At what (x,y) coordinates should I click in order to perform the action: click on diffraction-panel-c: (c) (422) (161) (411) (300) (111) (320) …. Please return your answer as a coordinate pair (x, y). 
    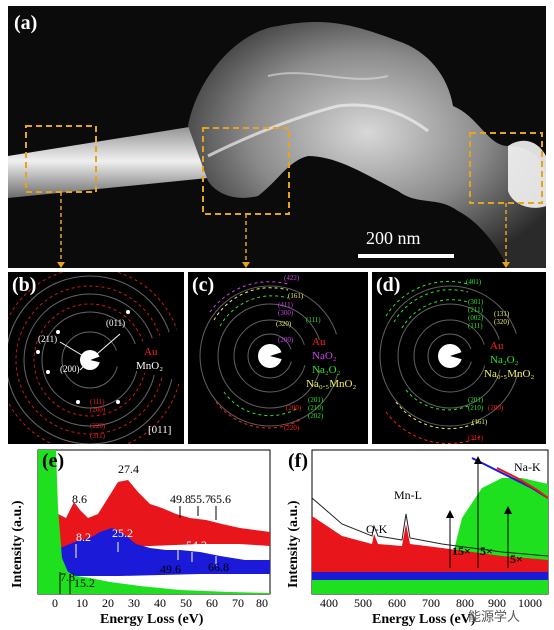
    Looking at the image, I should click on (278, 358).